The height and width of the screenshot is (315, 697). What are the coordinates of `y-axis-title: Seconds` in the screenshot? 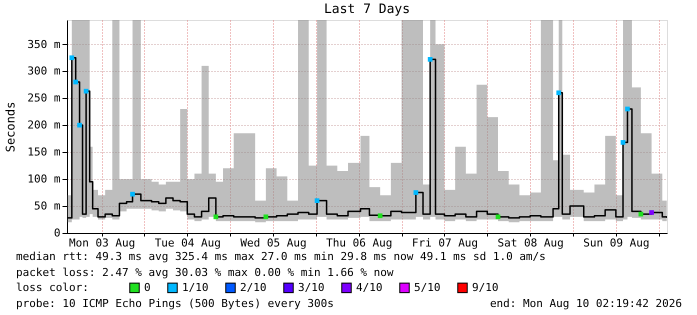 It's located at (10, 127).